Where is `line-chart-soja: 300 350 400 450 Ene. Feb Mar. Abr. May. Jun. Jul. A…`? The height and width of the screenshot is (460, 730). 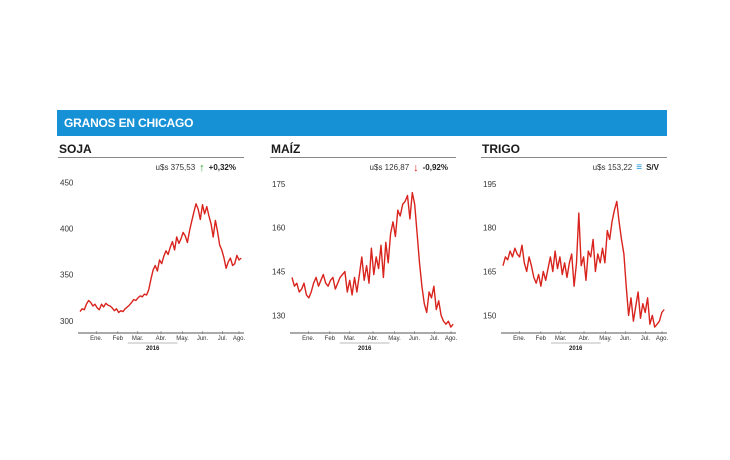 line-chart-soja: 300 350 400 450 Ene. Feb Mar. Abr. May. Jun. Jul. A… is located at coordinates (153, 265).